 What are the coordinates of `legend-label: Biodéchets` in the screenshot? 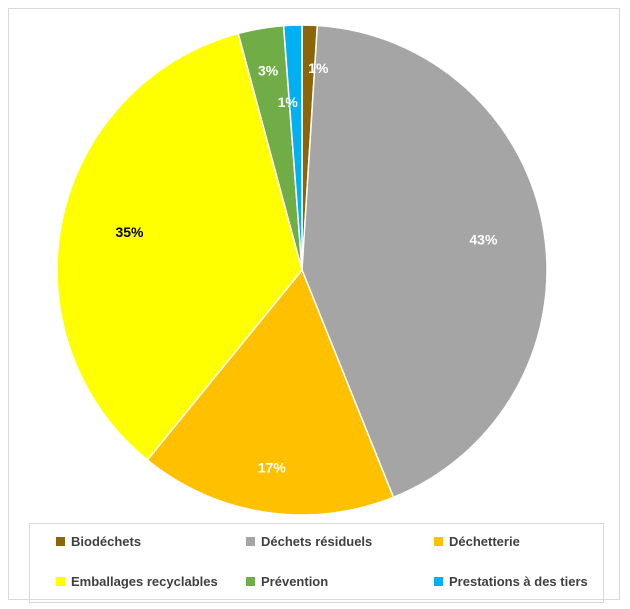 It's located at (106, 541).